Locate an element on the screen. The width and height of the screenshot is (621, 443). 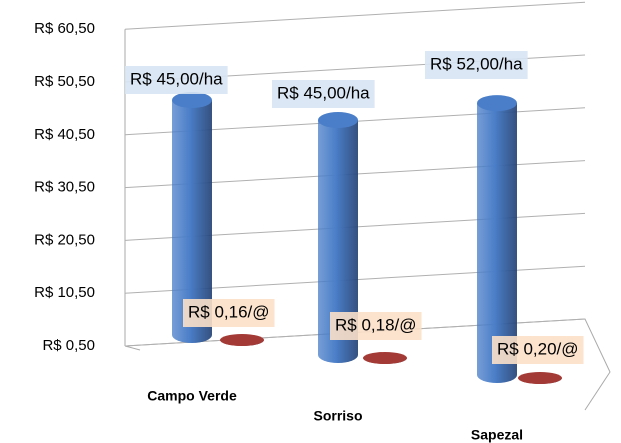
y-tick-label: R$ 50,50 is located at coordinates (64, 81).